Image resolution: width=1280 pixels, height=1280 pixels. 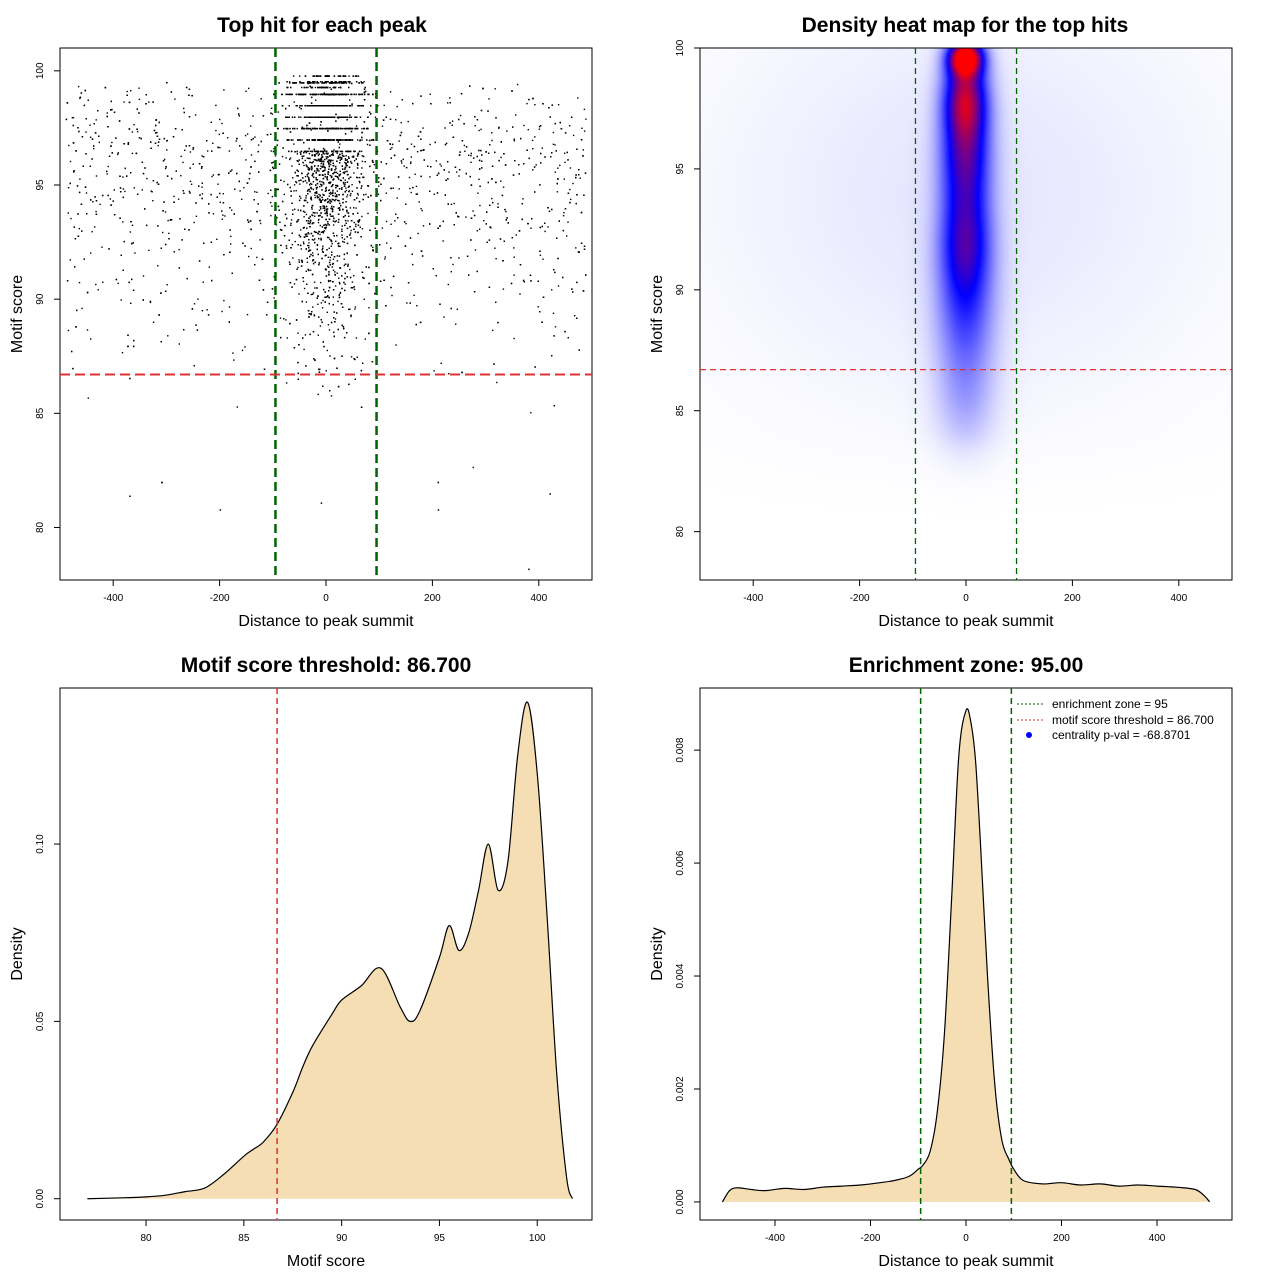 I want to click on y-tick-label: 95, so click(x=40, y=185).